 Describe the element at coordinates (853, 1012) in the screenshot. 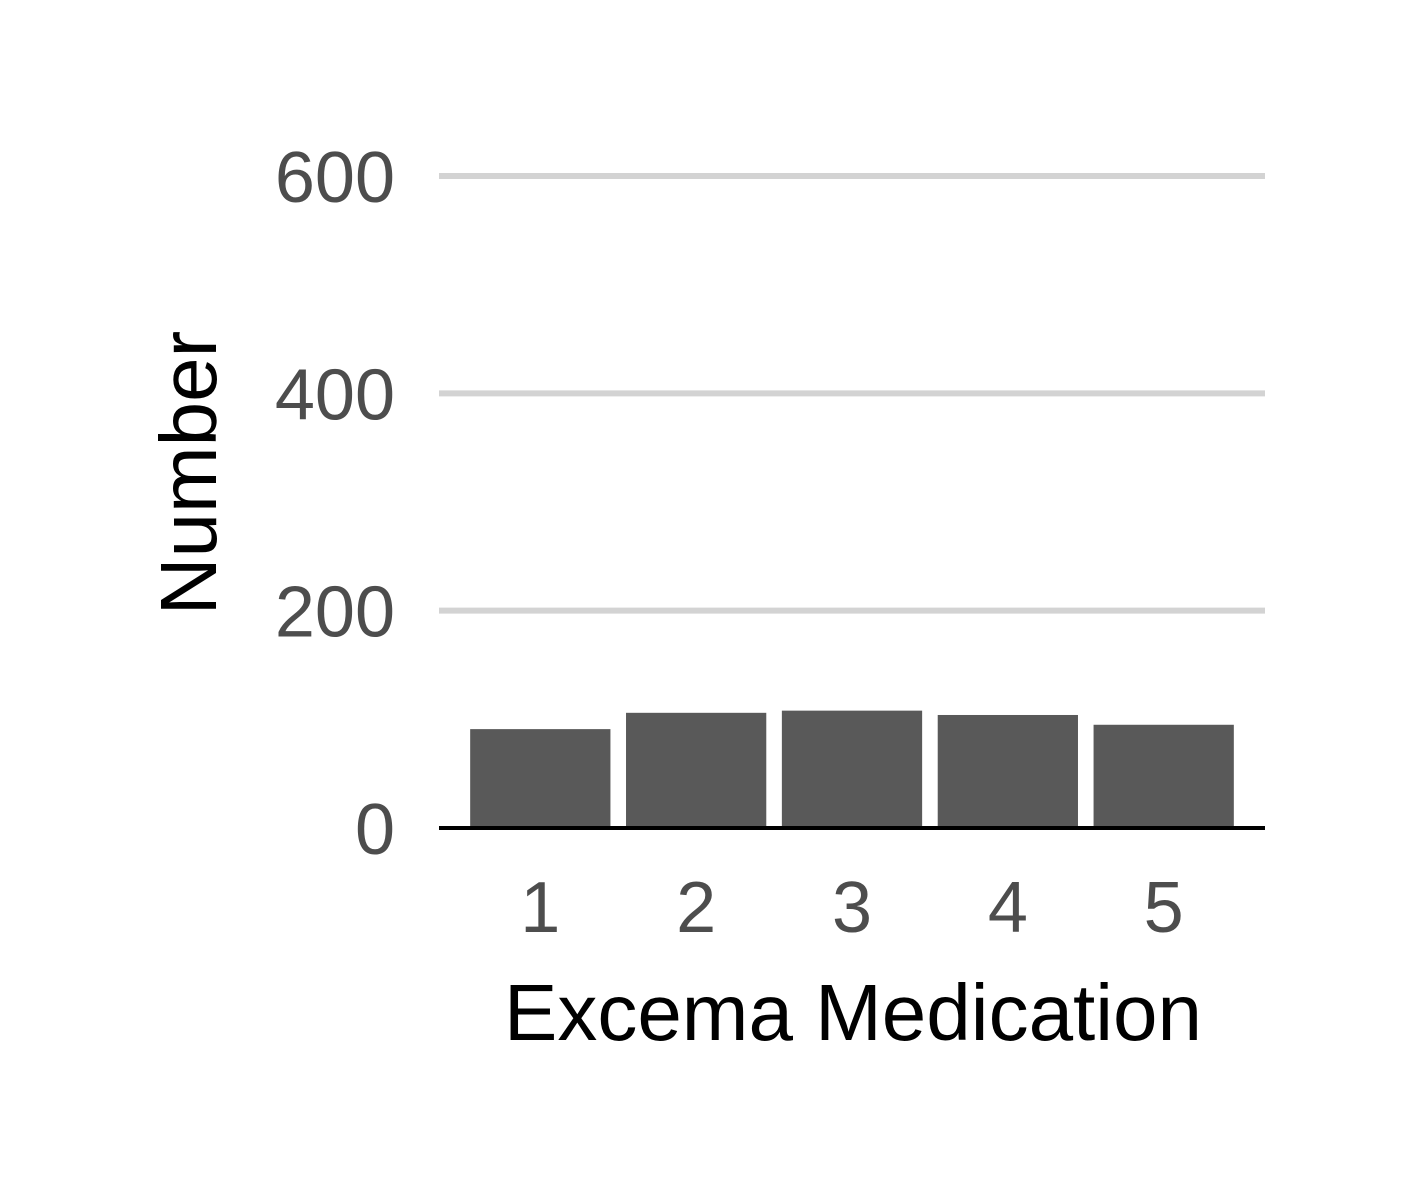

I see `x-axis-title: Excema Medication` at that location.